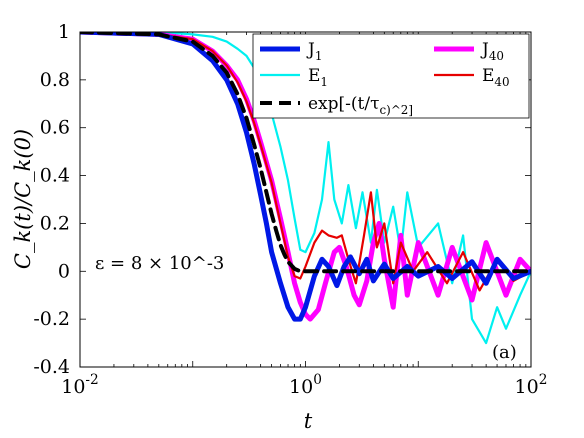 Image resolution: width=584 pixels, height=438 pixels. What do you see at coordinates (159, 263) in the screenshot?
I see `epsilon-annotation: ε = 8 × 10^-3` at bounding box center [159, 263].